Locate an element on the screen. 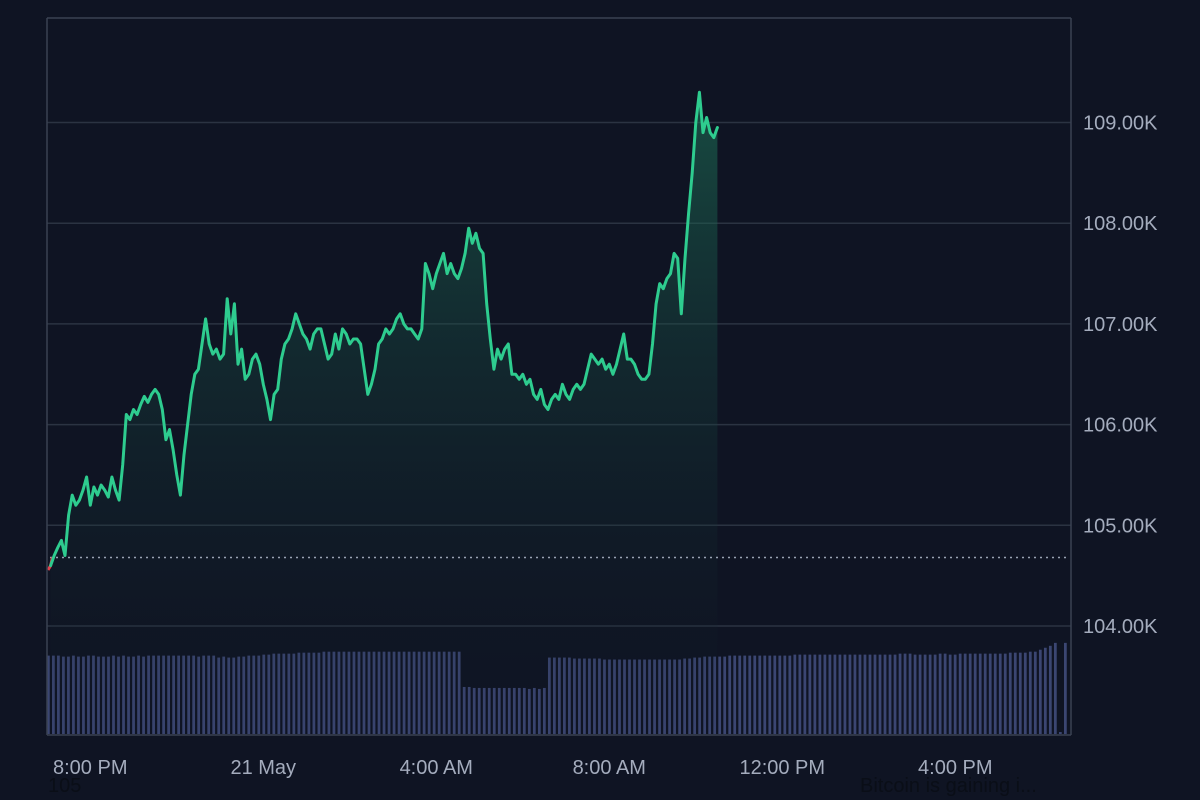  x-tick-label: 8:00 AM is located at coordinates (609, 768).